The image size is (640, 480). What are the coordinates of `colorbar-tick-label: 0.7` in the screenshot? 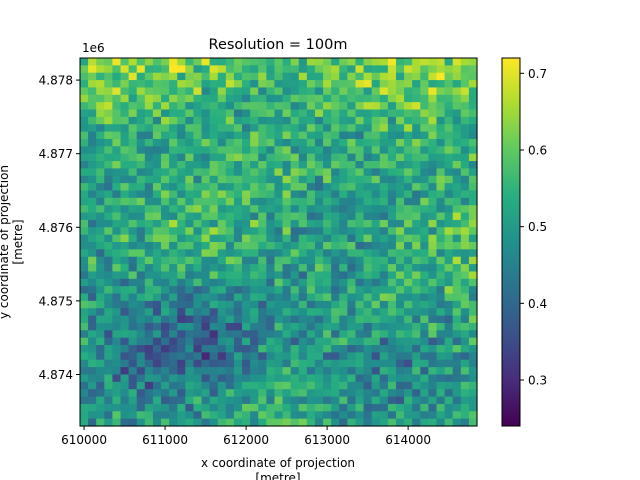 It's located at (537, 74).